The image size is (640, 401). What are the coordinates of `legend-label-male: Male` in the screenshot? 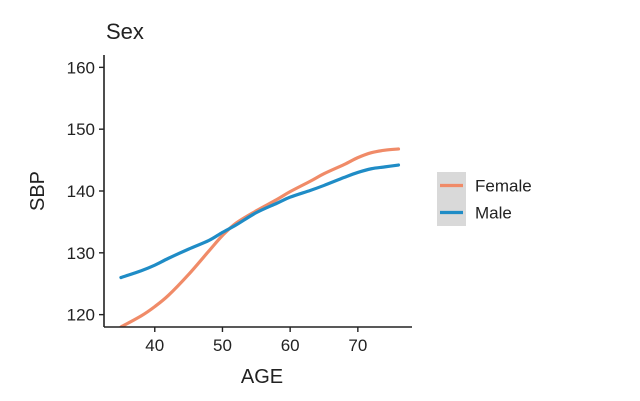 It's located at (493, 213).